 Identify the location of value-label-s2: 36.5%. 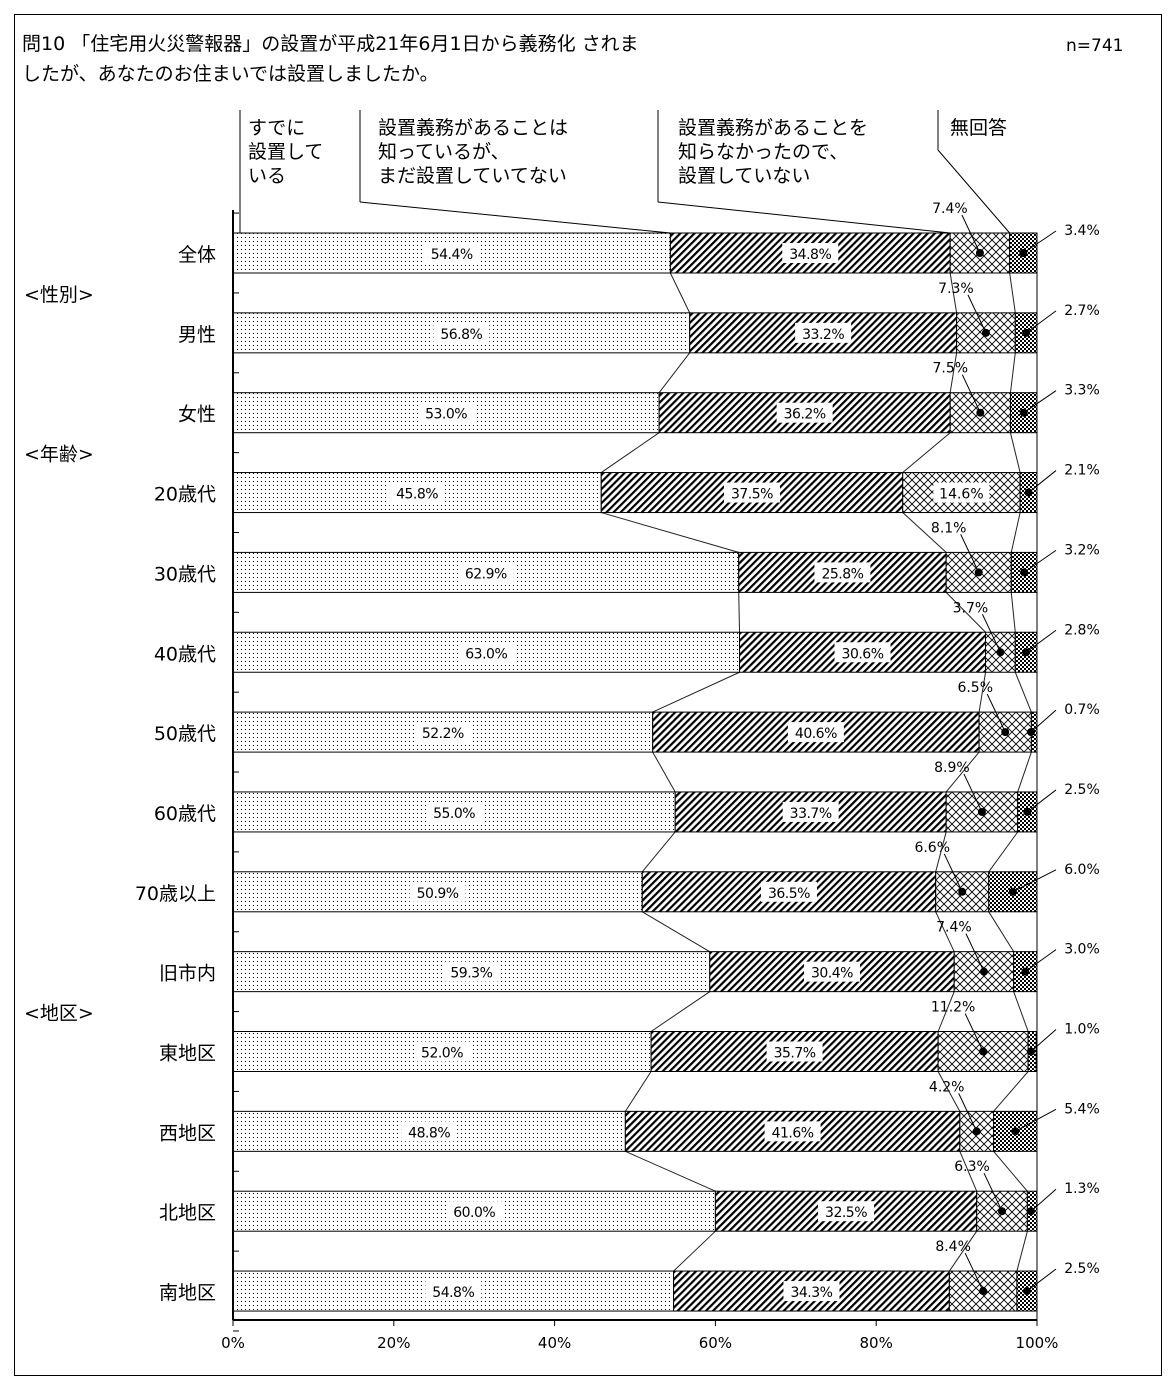
(789, 894).